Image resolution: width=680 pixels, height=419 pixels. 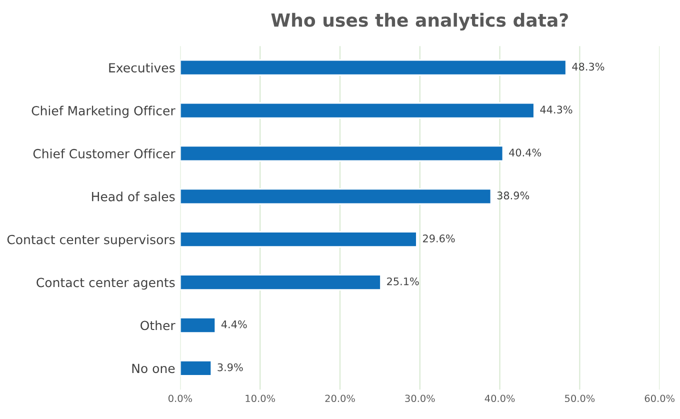 I want to click on y-tick-label: Executives, so click(x=142, y=67).